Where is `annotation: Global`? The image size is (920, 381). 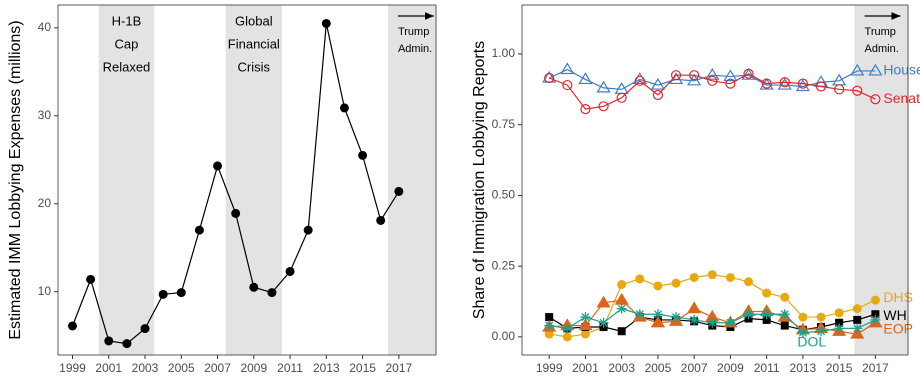
annotation: Global is located at coordinates (254, 20).